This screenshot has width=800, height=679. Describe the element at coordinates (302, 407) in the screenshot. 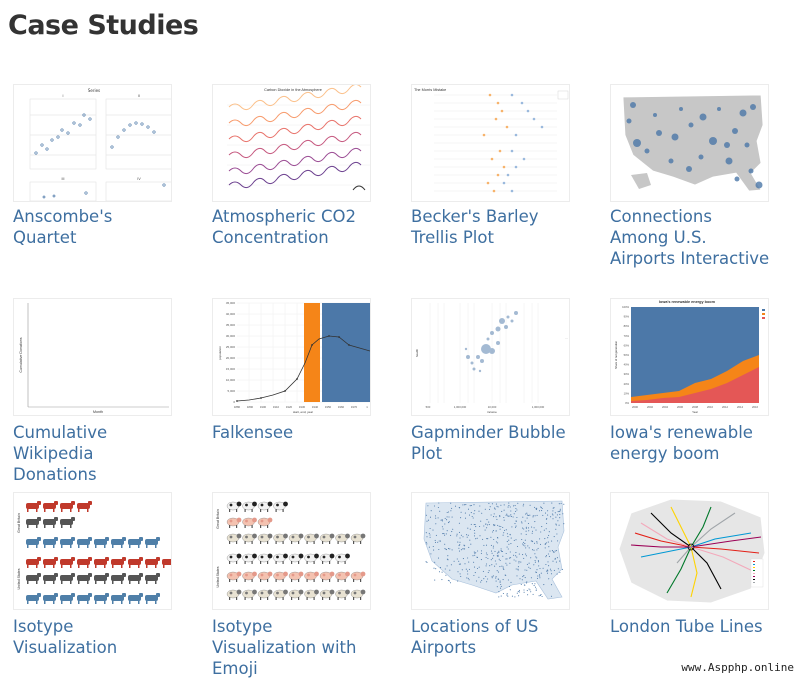

I see `tick-label: 1930` at that location.